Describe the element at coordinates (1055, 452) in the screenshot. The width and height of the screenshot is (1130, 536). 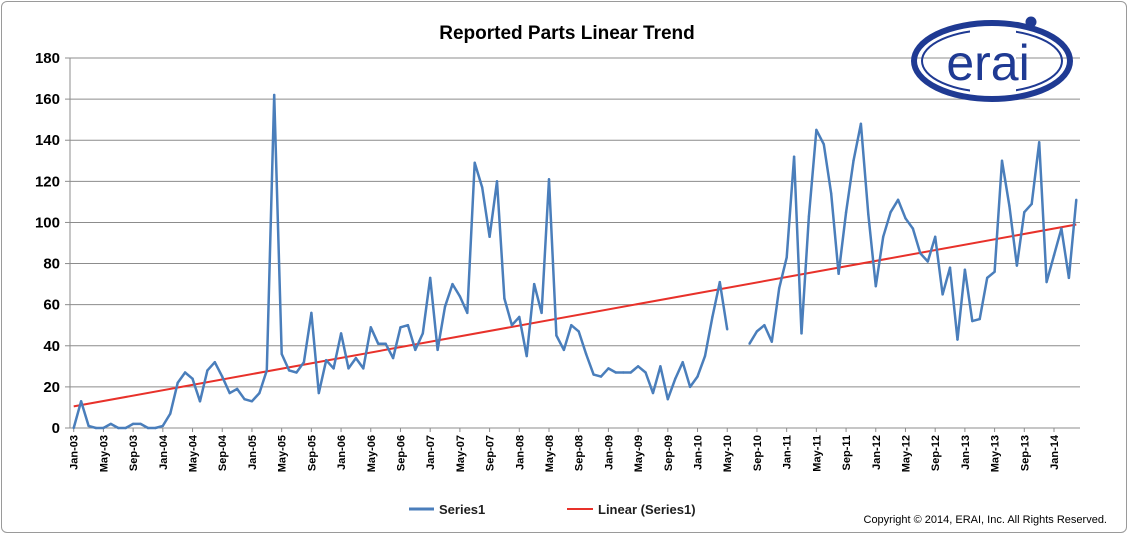
I see `x-tick-label: Jan-14` at that location.